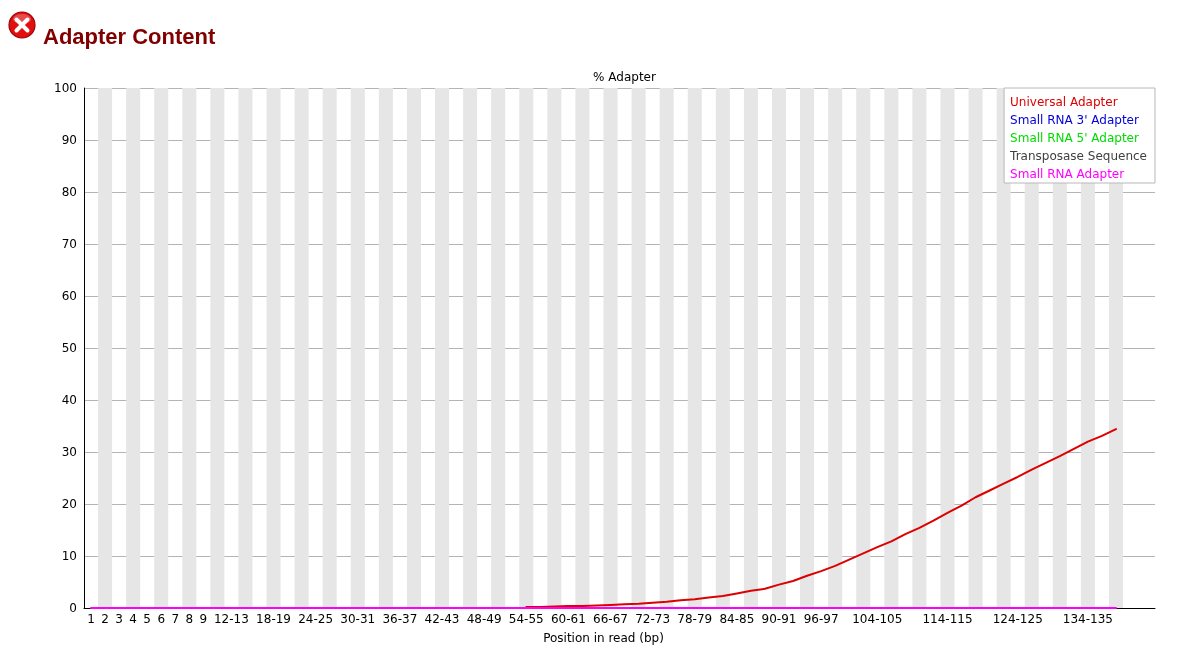 The height and width of the screenshot is (663, 1179). I want to click on x-tick-label: 9, so click(203, 619).